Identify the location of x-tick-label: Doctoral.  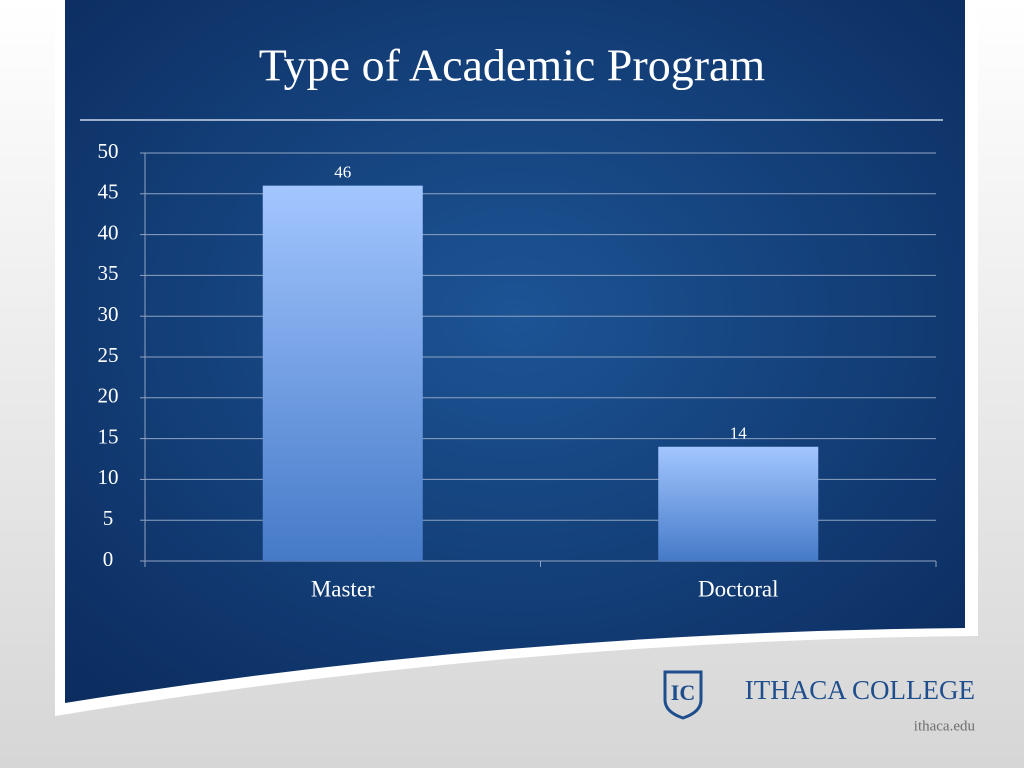
(738, 588).